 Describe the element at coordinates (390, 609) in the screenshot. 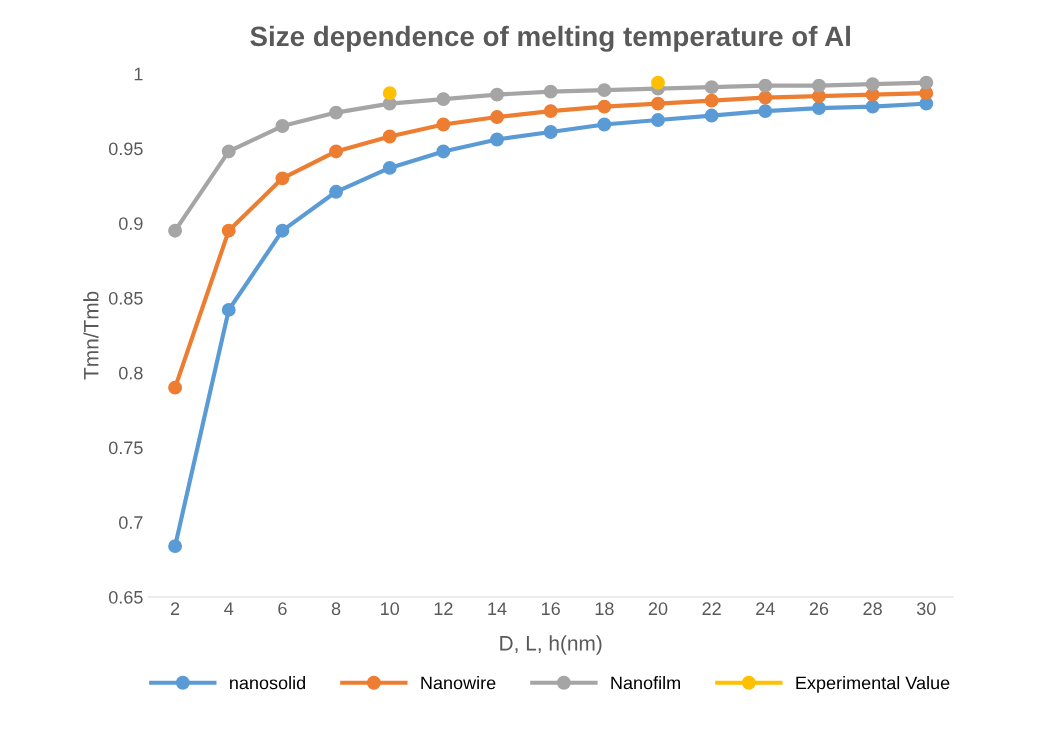

I see `x-tick-label: 10` at that location.